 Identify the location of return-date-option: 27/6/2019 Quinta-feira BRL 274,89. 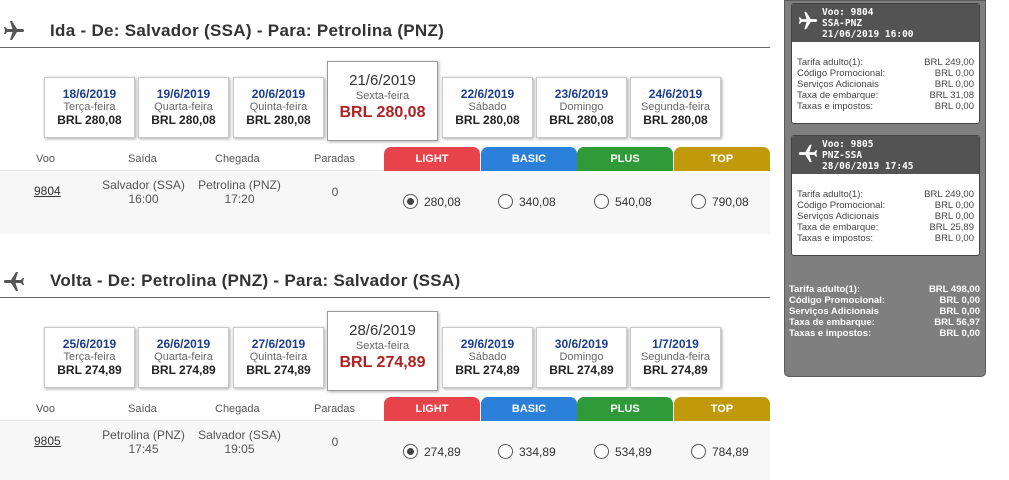
(278, 357).